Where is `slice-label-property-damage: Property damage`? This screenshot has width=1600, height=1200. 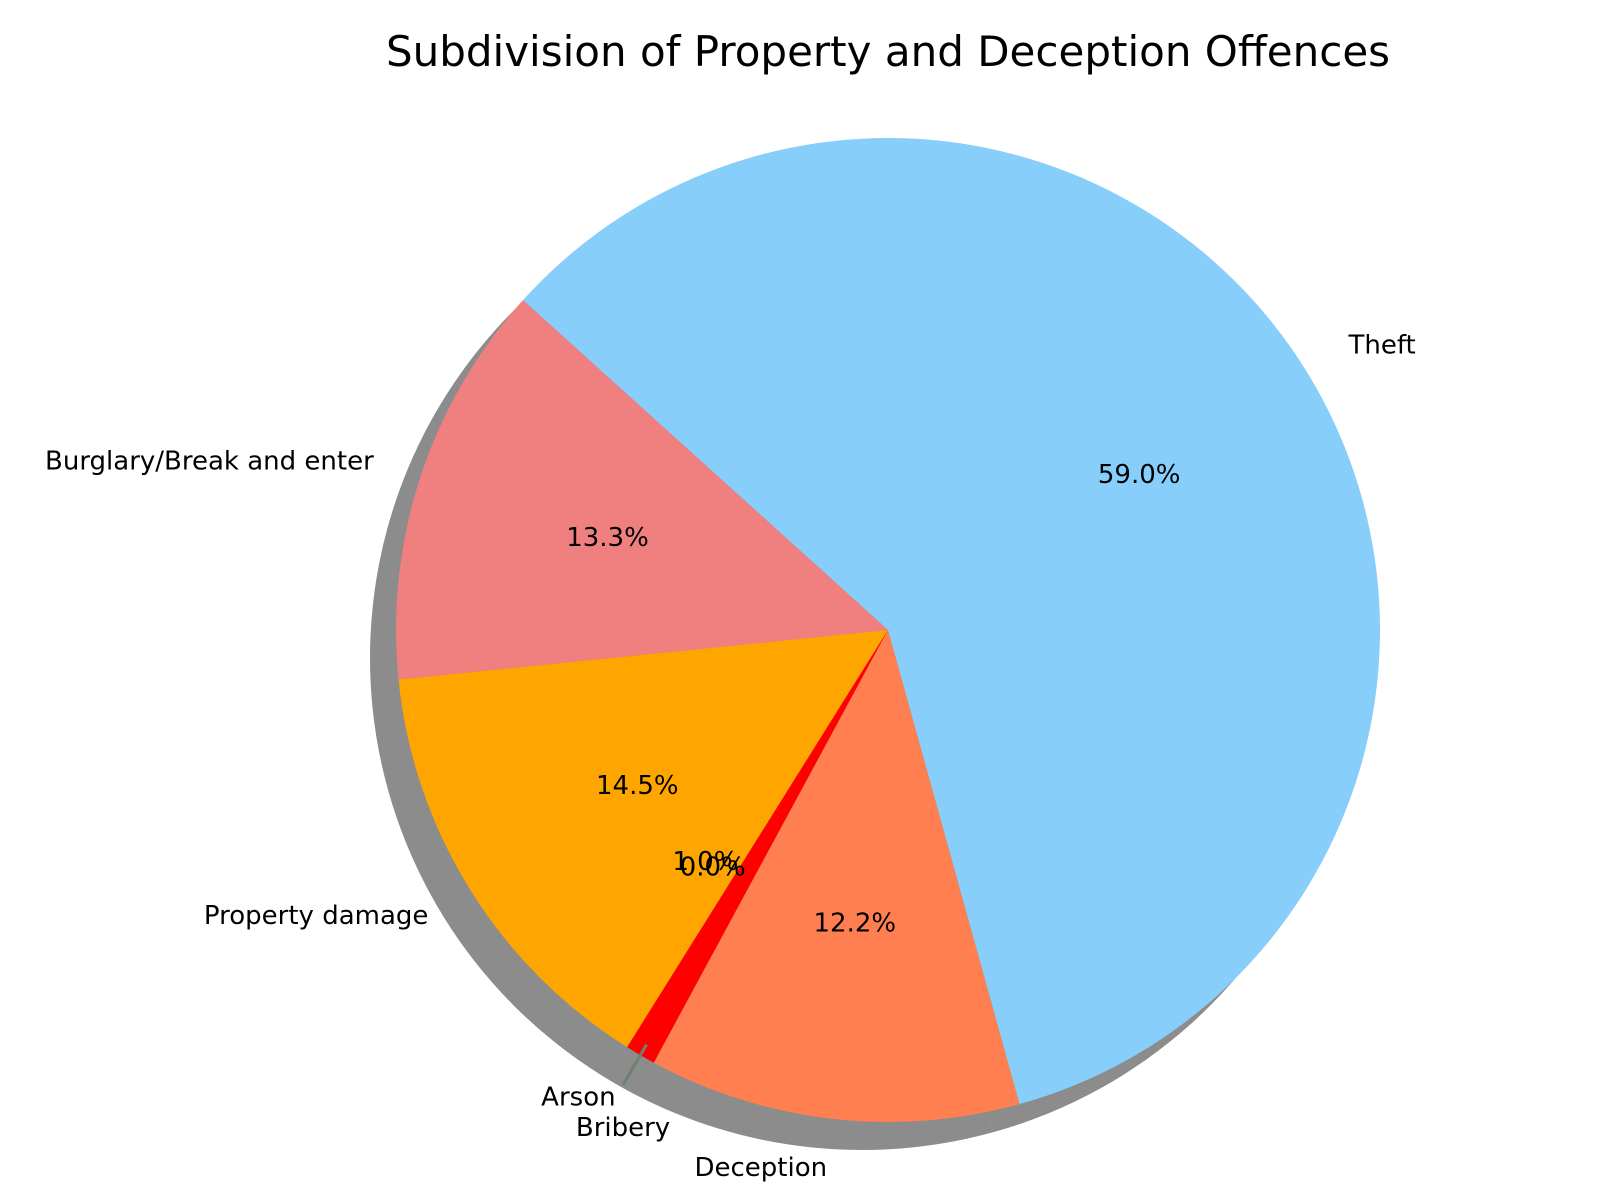 slice-label-property-damage: Property damage is located at coordinates (316, 916).